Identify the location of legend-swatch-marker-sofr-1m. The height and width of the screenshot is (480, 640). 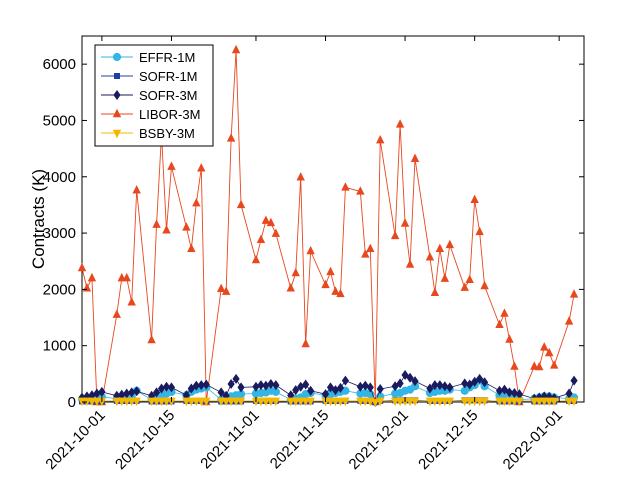
(117, 76).